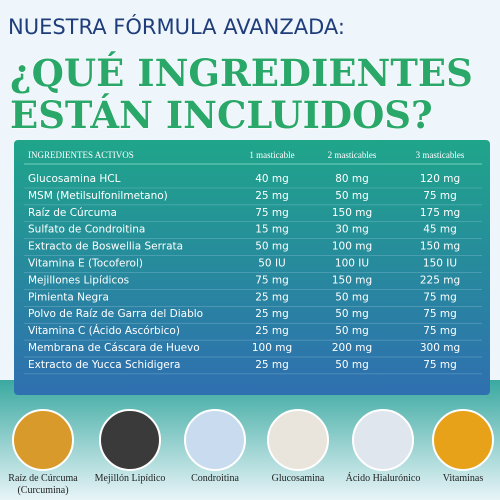  Describe the element at coordinates (98, 196) in the screenshot. I see `cell: MSM (Metilsulfonilmetano)` at that location.